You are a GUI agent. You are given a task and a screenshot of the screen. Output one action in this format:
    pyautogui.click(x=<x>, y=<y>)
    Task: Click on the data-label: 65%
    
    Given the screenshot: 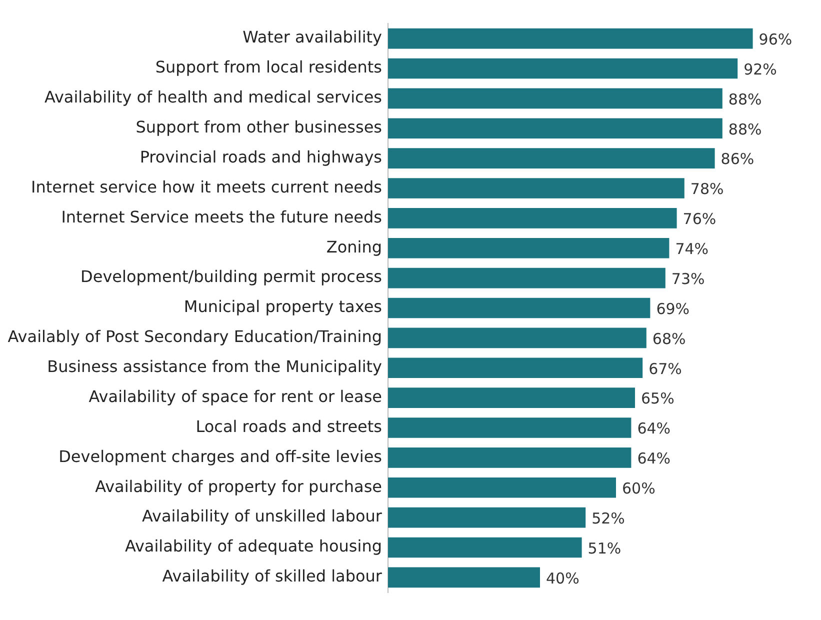 What is the action you would take?
    pyautogui.click(x=657, y=399)
    